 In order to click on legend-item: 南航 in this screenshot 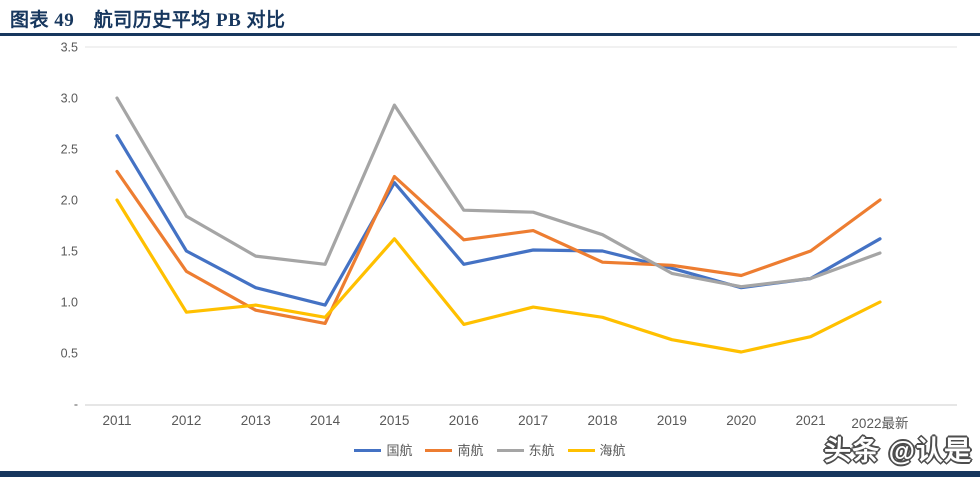, I will do `click(454, 450)`.